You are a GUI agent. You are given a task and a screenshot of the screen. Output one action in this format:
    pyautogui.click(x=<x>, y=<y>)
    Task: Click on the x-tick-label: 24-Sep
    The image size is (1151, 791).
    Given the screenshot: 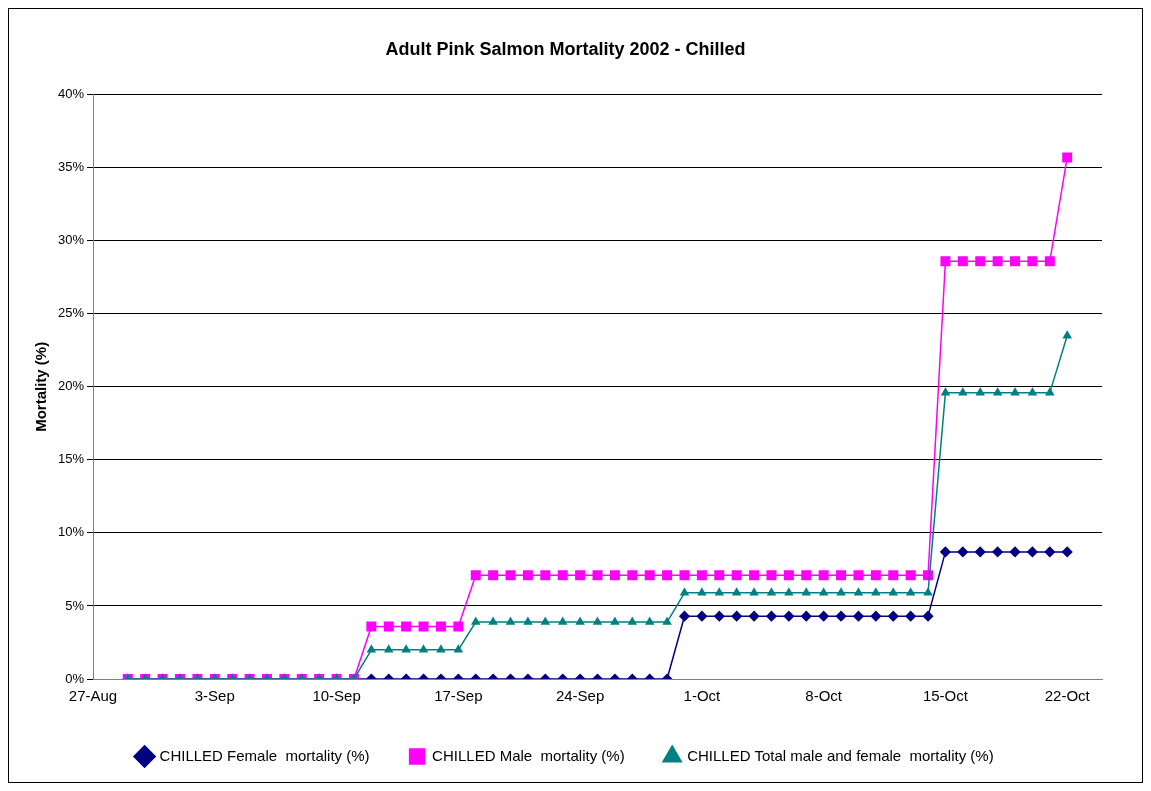 What is the action you would take?
    pyautogui.click(x=580, y=696)
    